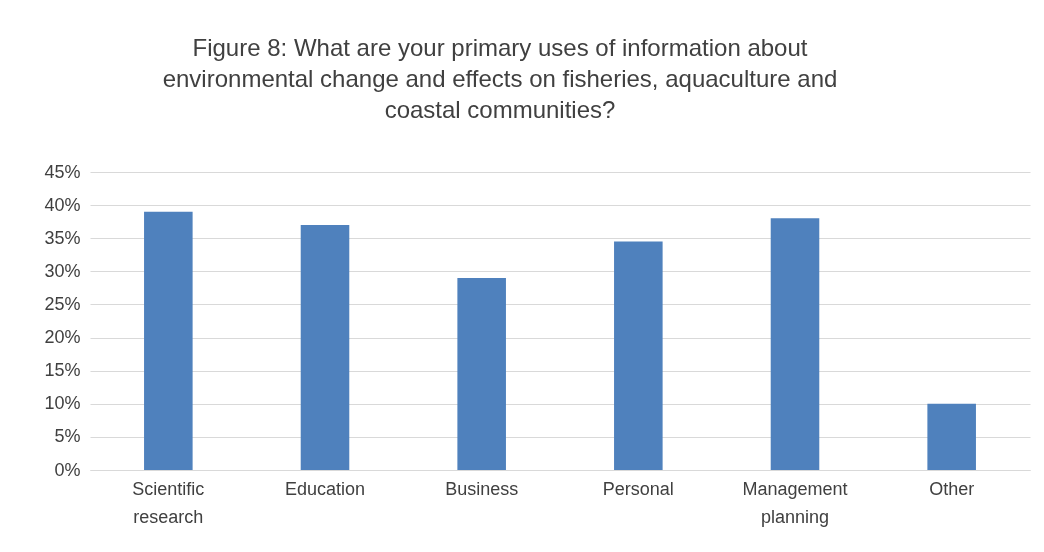 The height and width of the screenshot is (552, 1044). Describe the element at coordinates (62, 403) in the screenshot. I see `y-tick-label: 10%` at that location.